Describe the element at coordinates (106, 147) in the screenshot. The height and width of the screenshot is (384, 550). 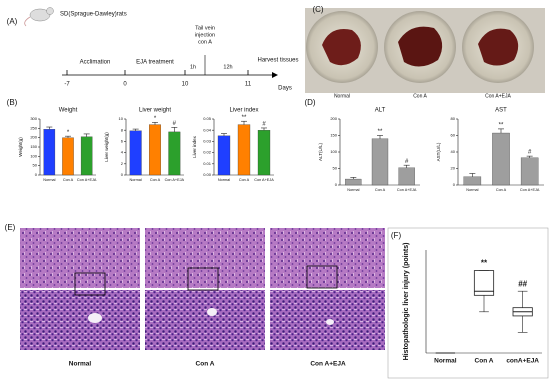
I see `y-axis-label: Liver weight(g)` at that location.